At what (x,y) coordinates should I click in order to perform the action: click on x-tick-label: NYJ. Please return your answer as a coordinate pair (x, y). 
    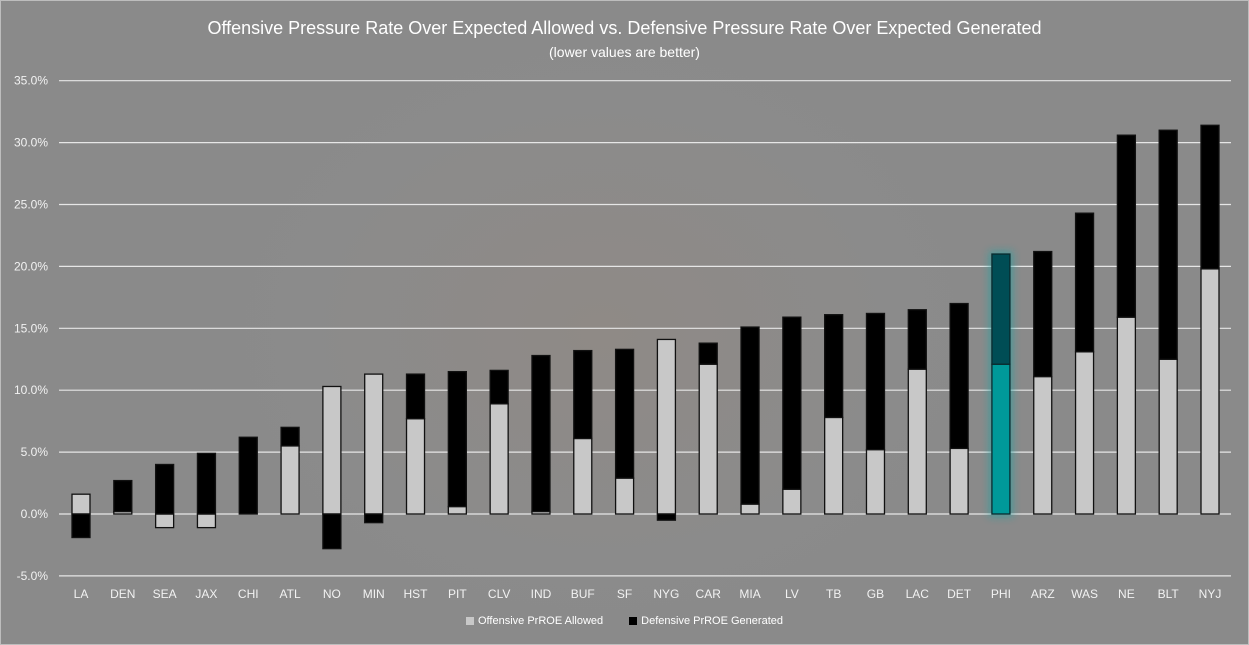
    Looking at the image, I should click on (1210, 594).